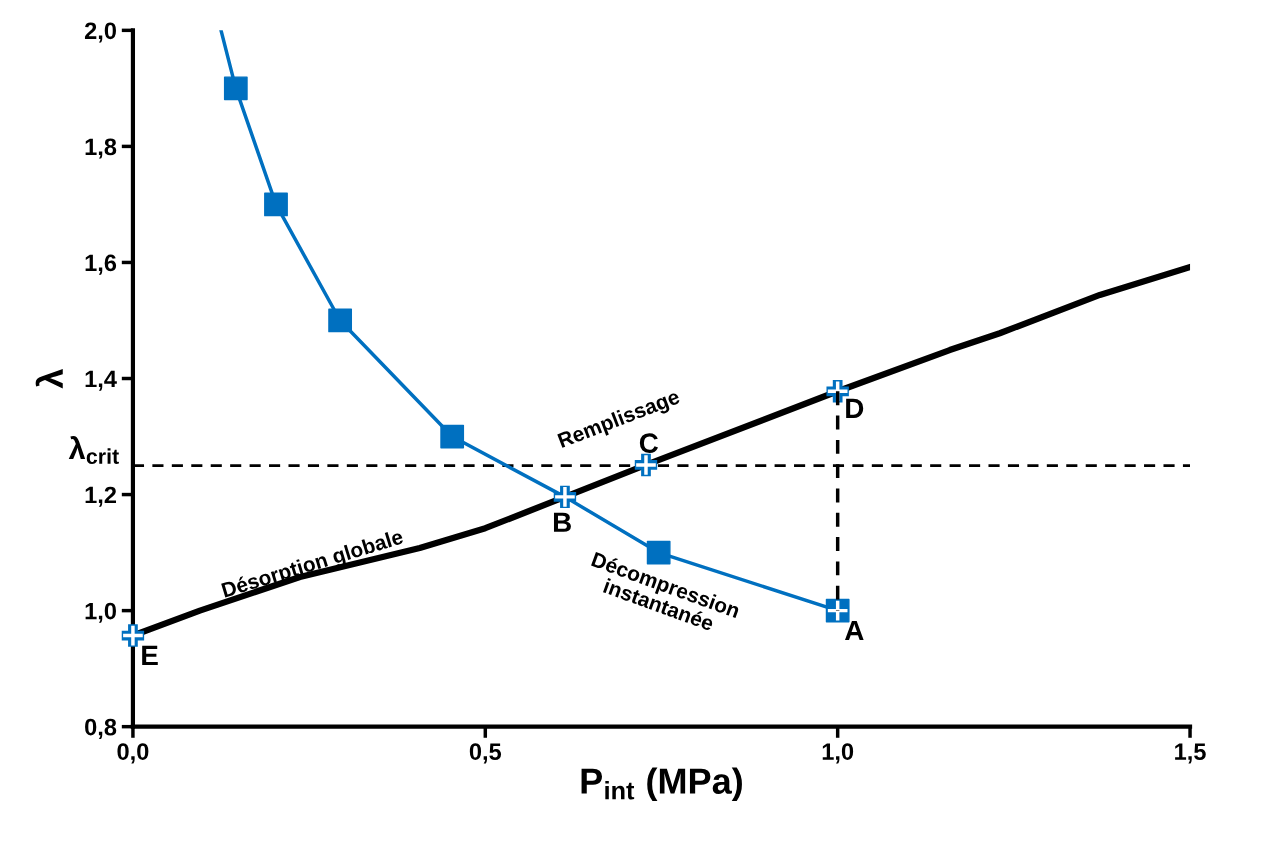 The image size is (1266, 843). I want to click on y-tick-label: 1,4, so click(101, 380).